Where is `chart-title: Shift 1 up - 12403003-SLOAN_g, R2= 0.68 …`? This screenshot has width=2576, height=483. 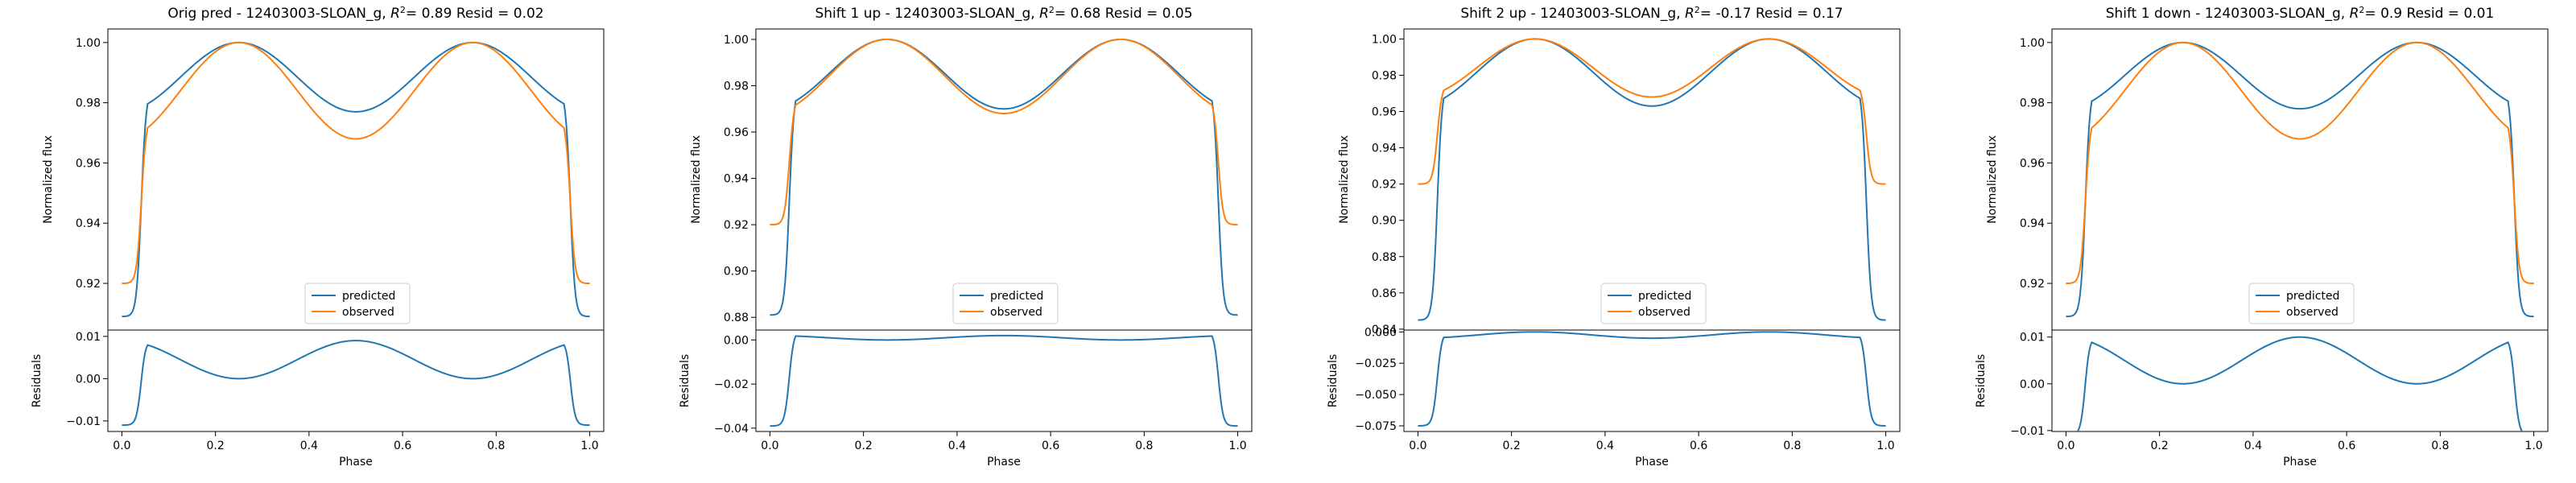 chart-title: Shift 1 up - 12403003-SLOAN_g, R2= 0.68 … is located at coordinates (1003, 14).